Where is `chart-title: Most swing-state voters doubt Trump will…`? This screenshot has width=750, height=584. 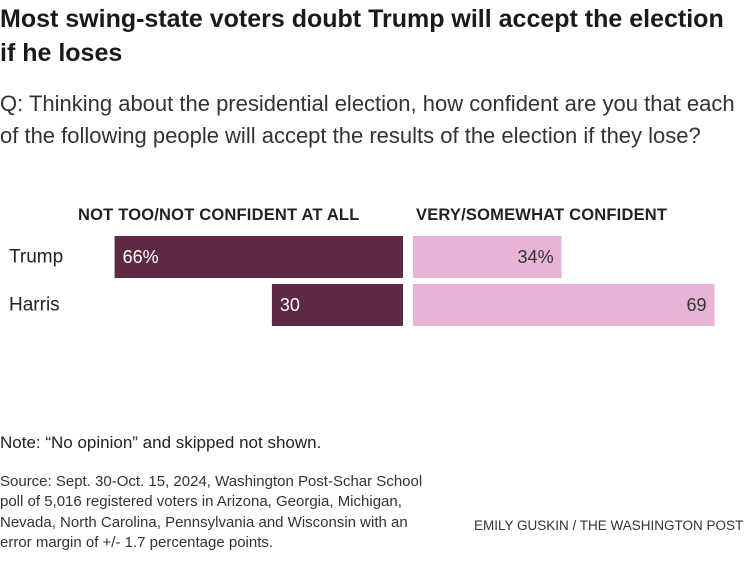 chart-title: Most swing-state voters doubt Trump will… is located at coordinates (362, 36).